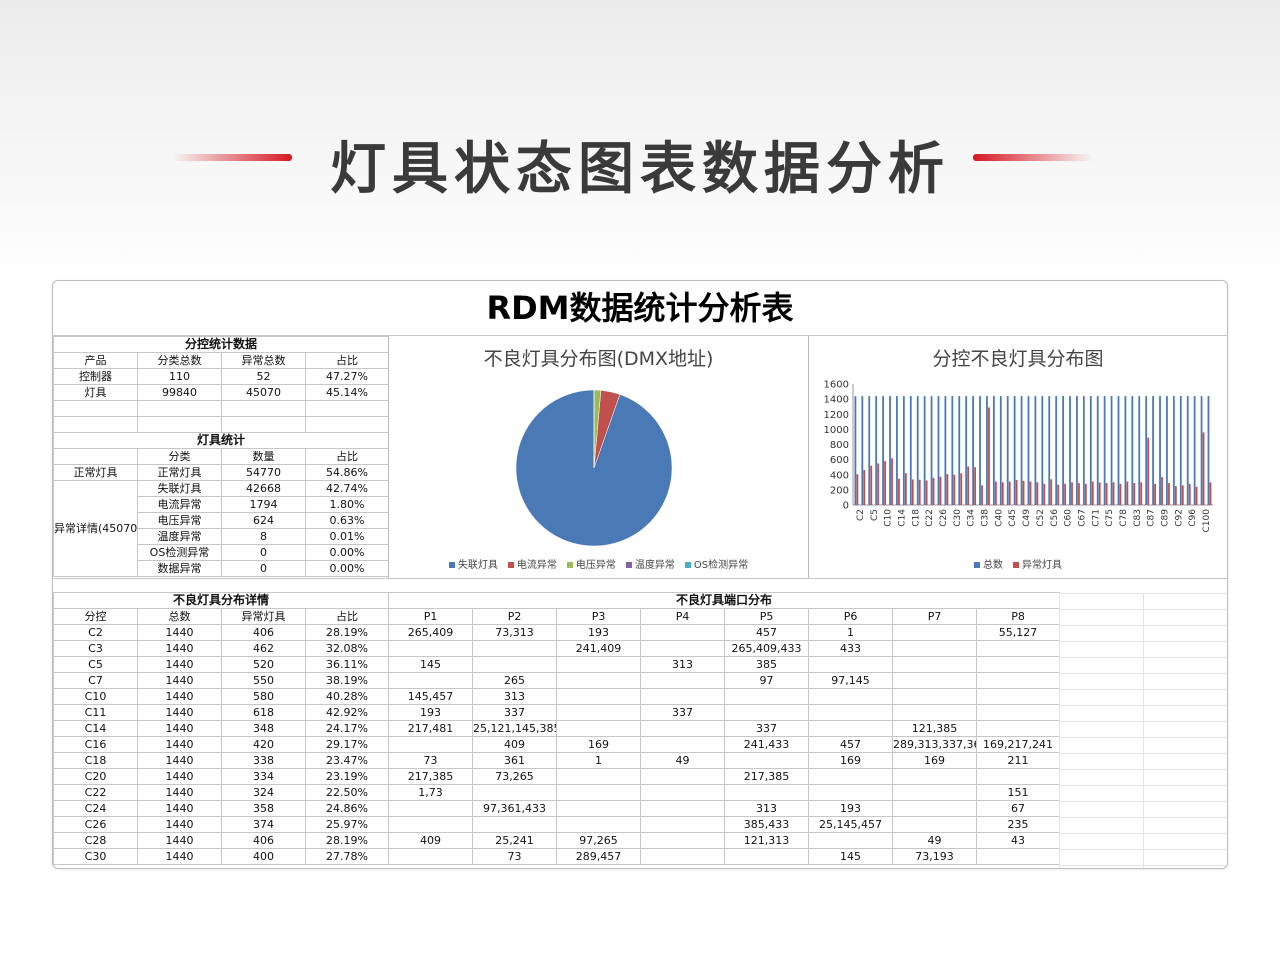 This screenshot has width=1280, height=965. I want to click on table-cell: C14, so click(95, 728).